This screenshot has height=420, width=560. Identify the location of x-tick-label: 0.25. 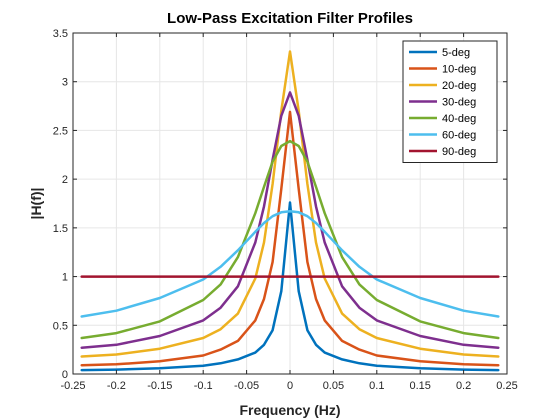
(506, 386).